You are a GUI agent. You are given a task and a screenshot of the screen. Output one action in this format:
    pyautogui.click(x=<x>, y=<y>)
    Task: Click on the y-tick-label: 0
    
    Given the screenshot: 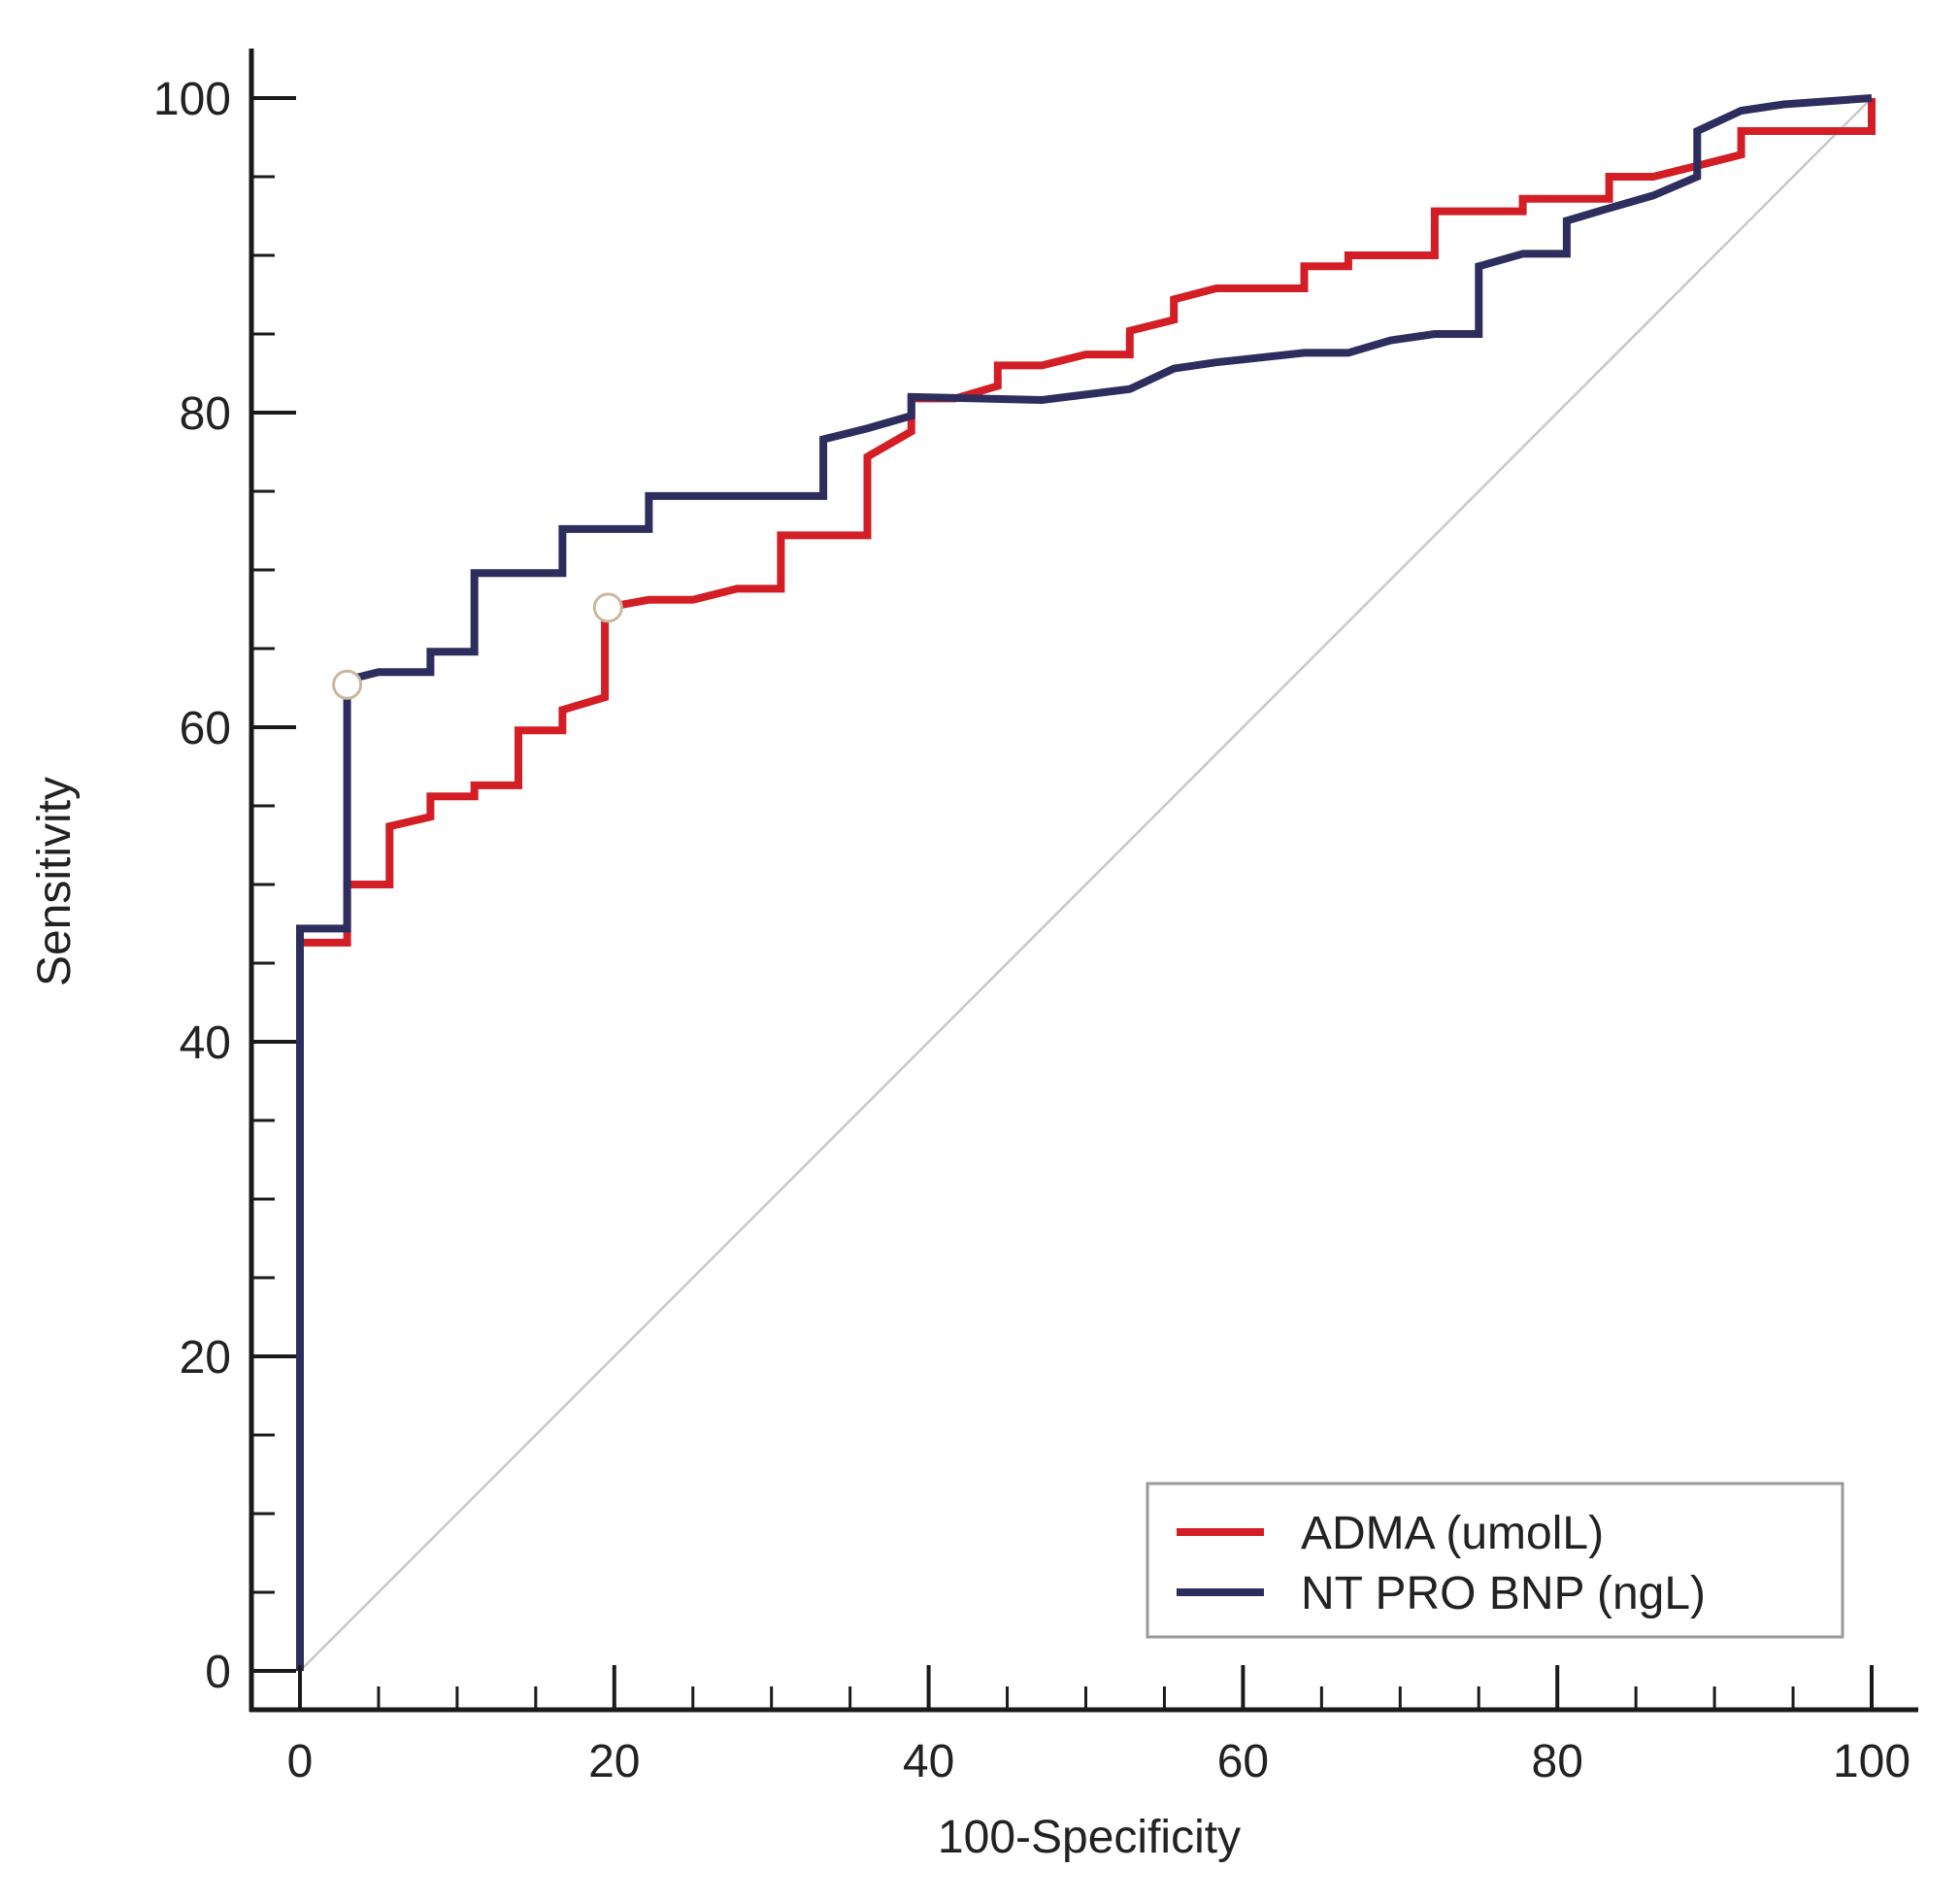 What is the action you would take?
    pyautogui.click(x=218, y=1672)
    